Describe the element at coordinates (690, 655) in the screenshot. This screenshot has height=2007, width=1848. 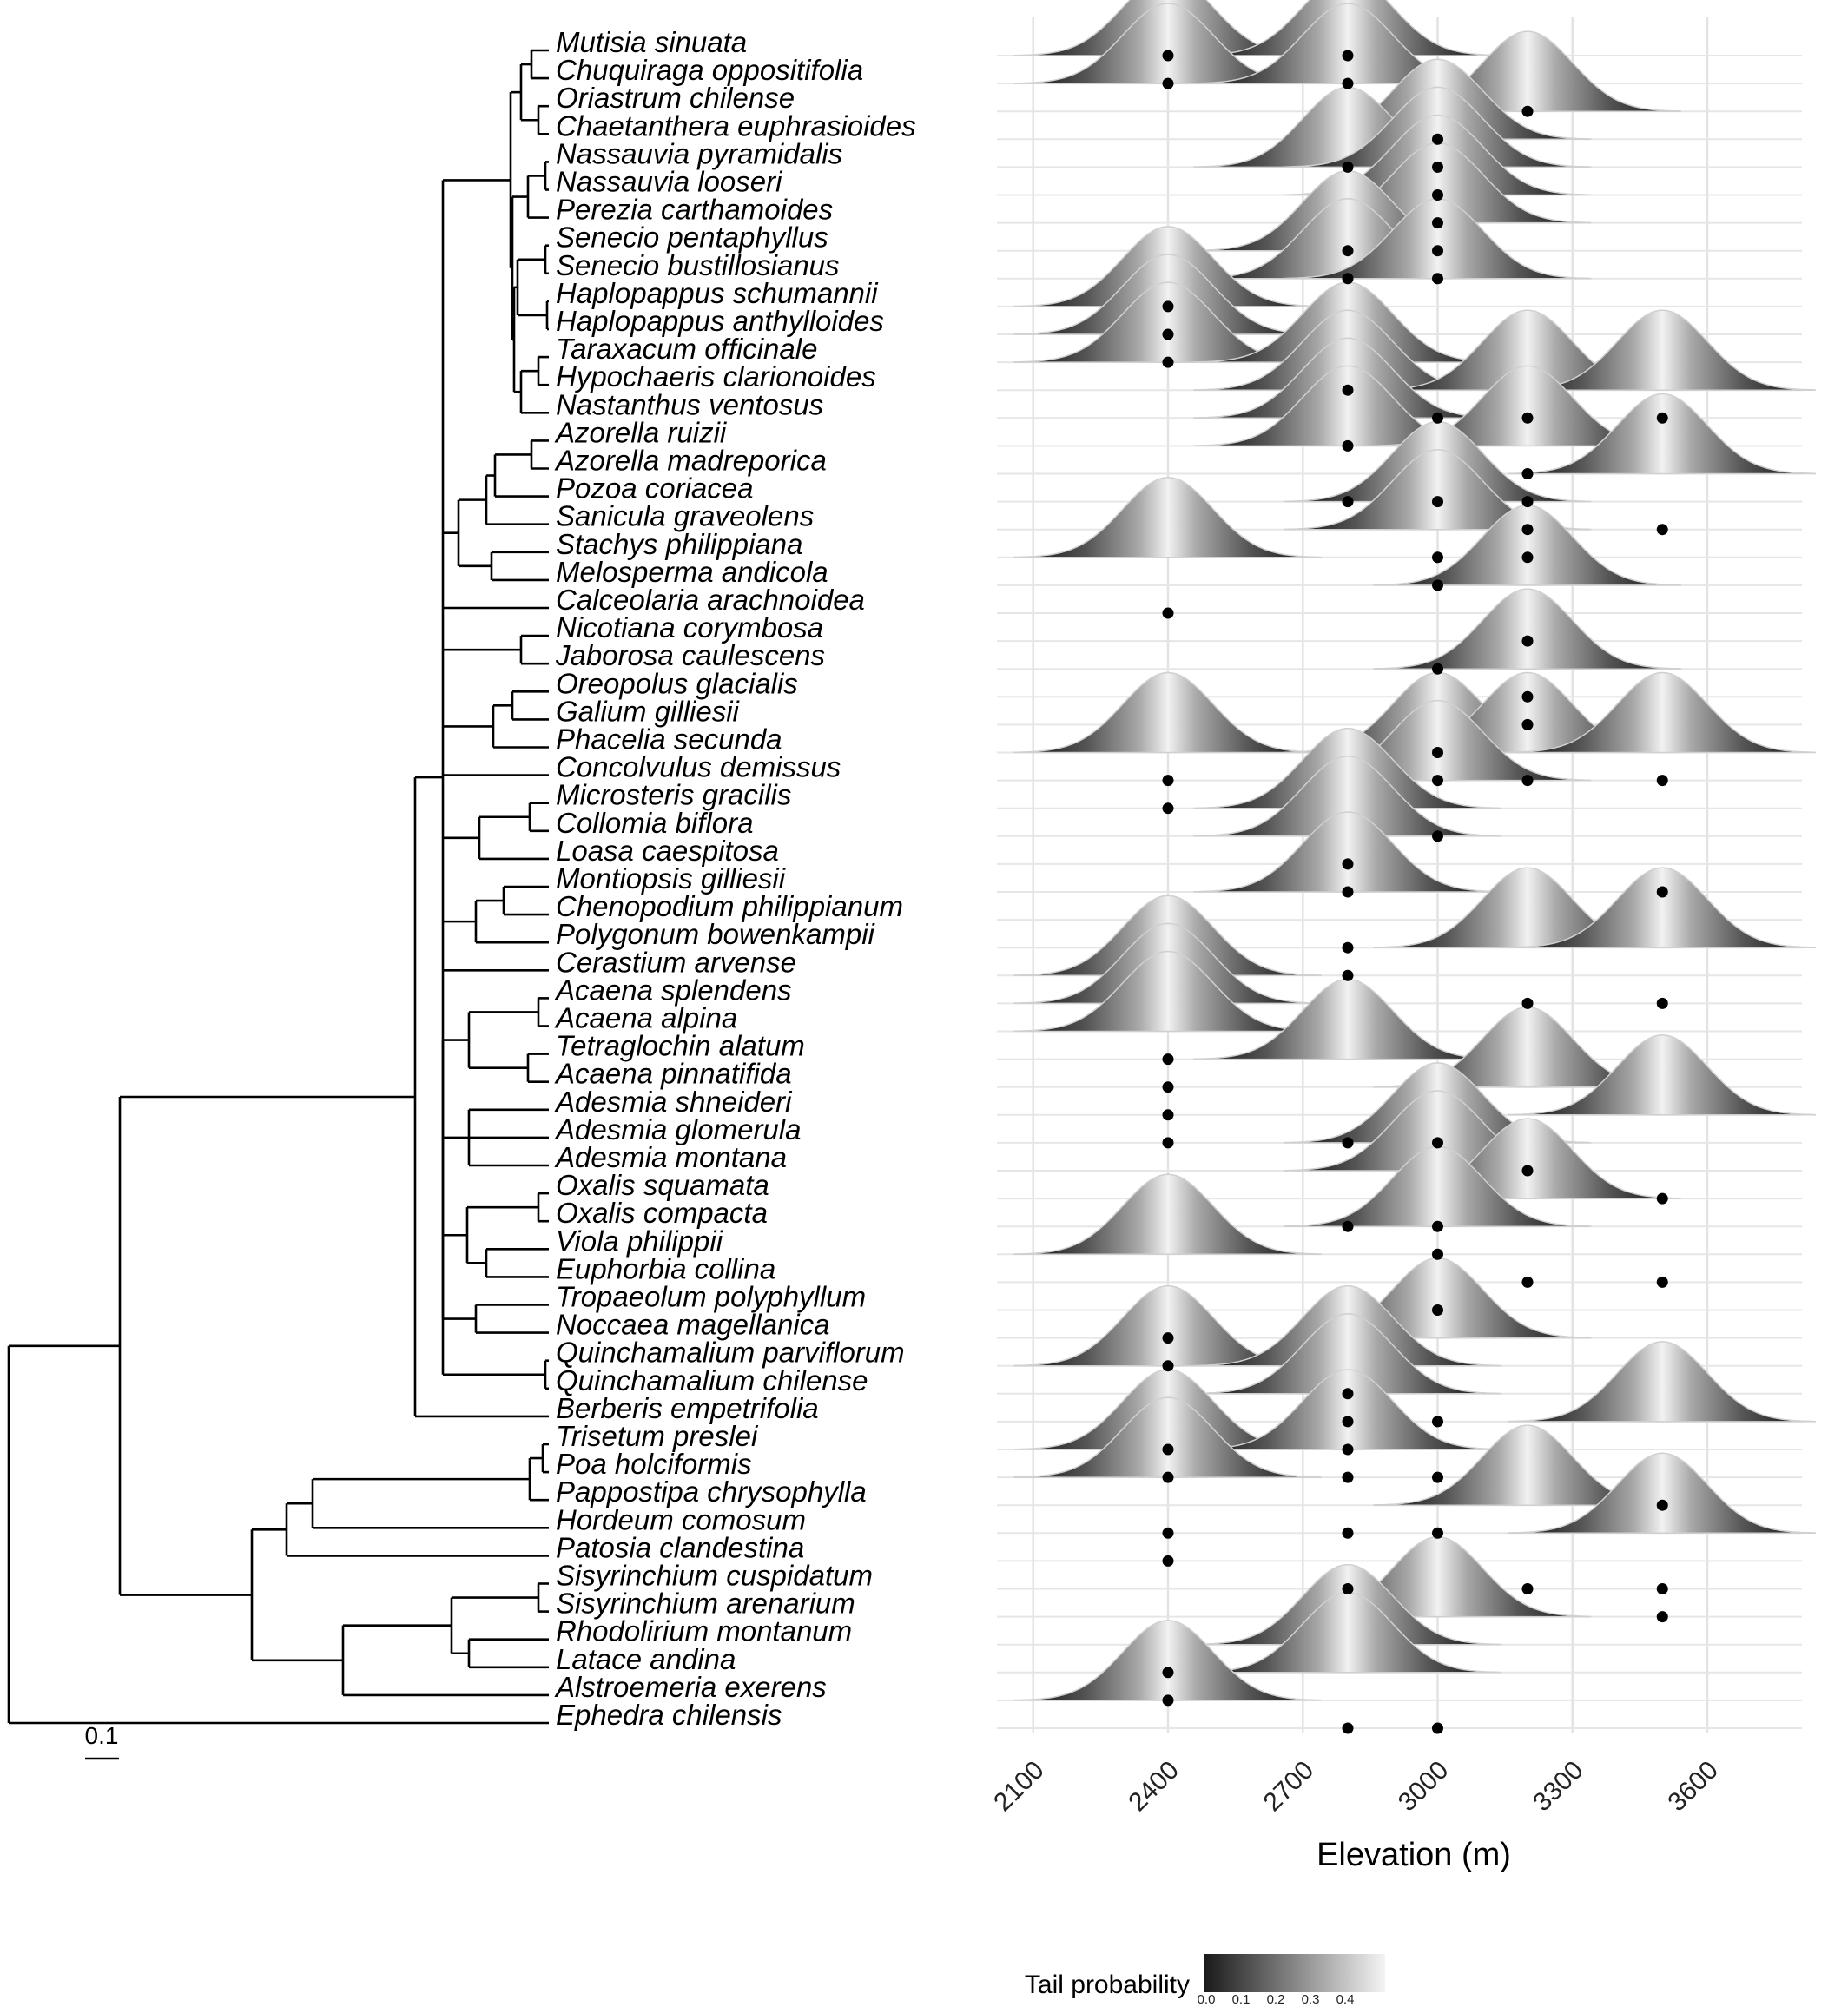
I see `species-label: Jaborosa caulescens` at that location.